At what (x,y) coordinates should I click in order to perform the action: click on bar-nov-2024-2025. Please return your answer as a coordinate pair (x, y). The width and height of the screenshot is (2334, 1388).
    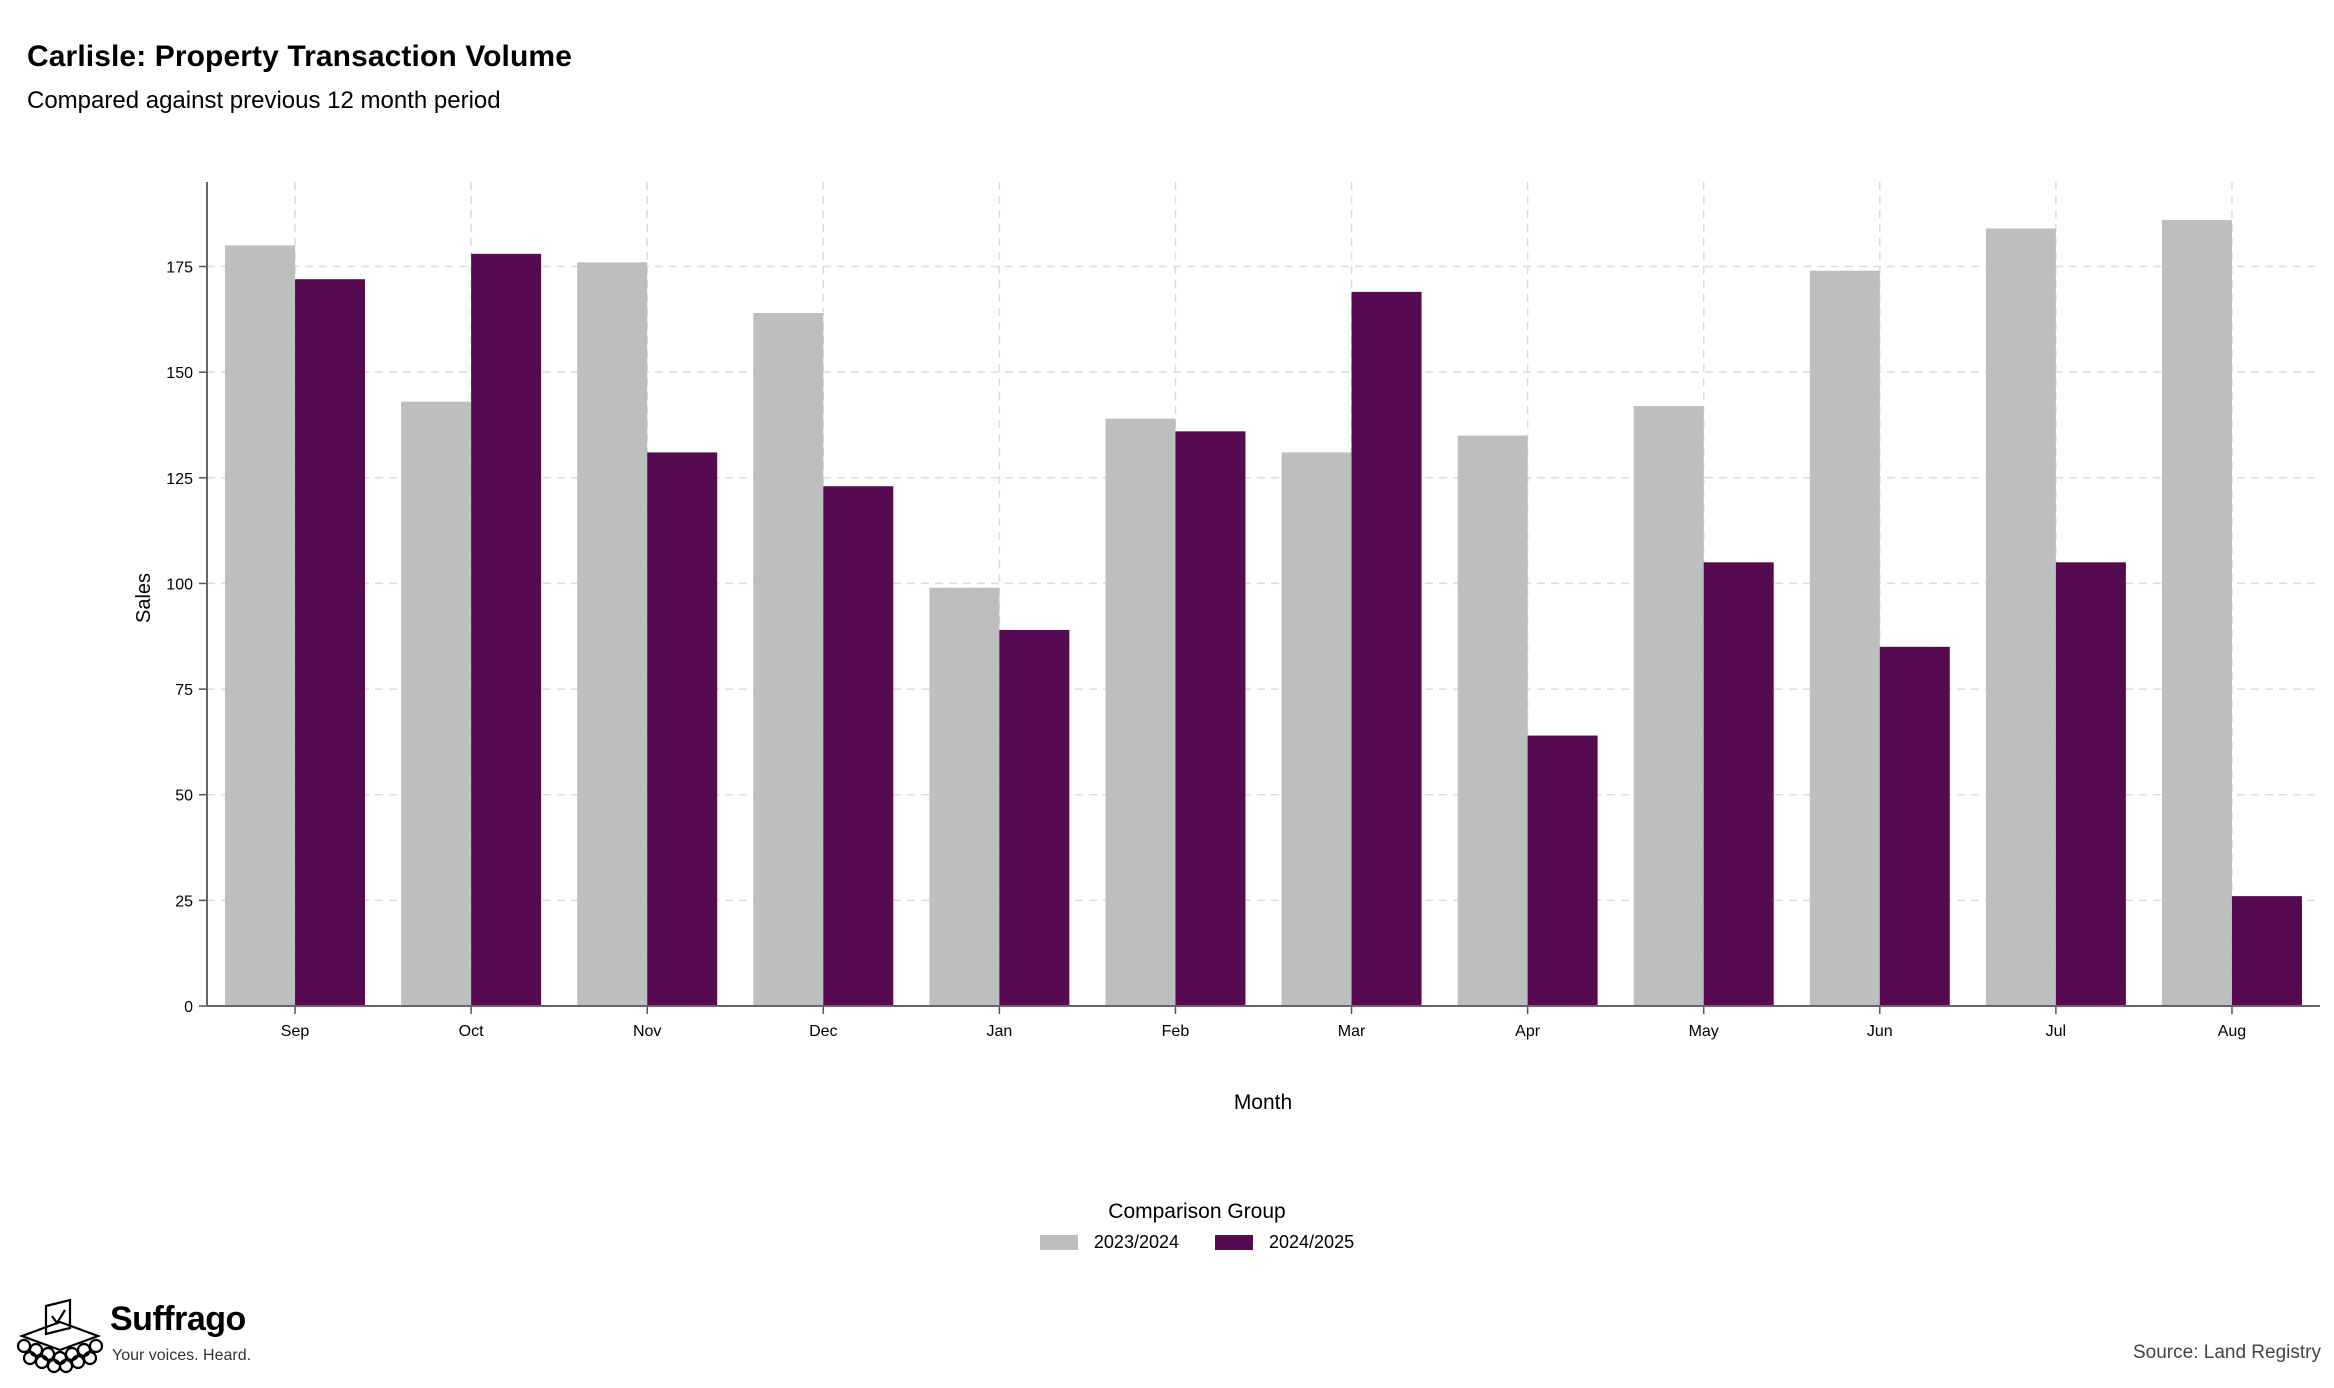
    Looking at the image, I should click on (682, 729).